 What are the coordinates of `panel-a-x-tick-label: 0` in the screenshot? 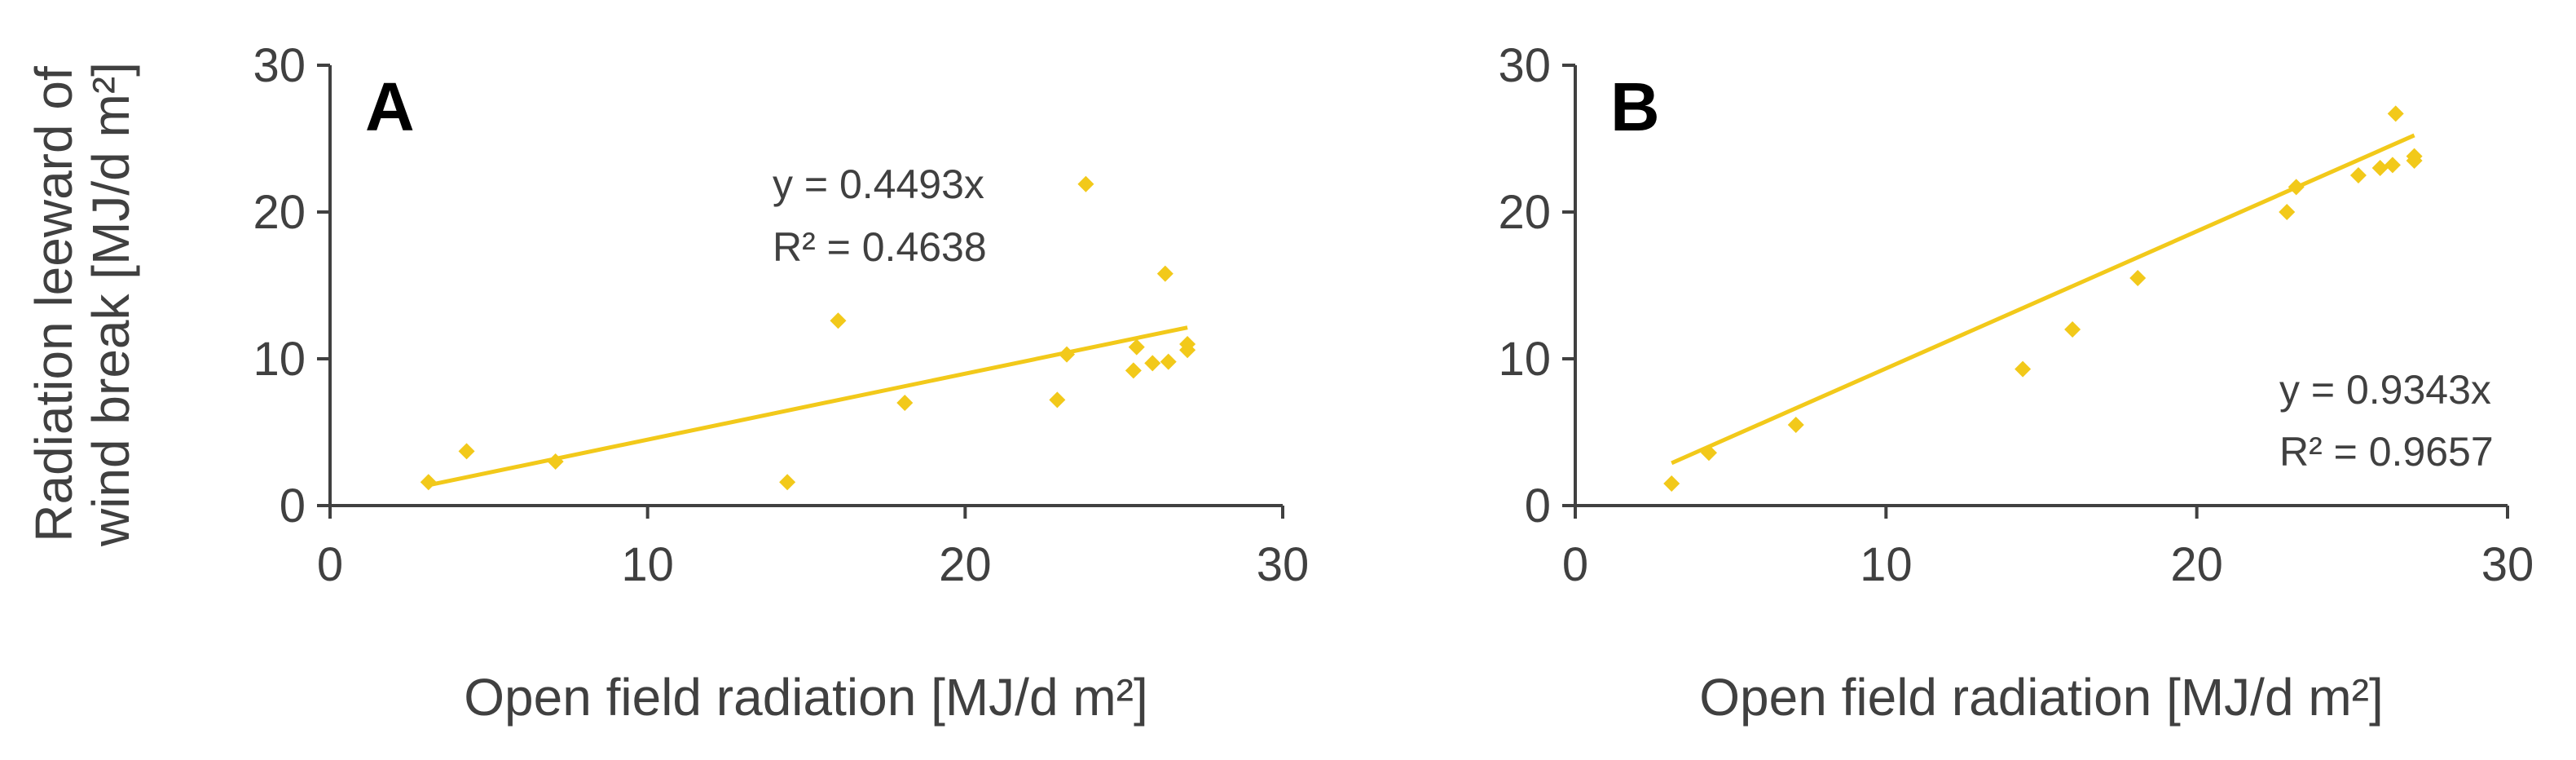 It's located at (330, 565).